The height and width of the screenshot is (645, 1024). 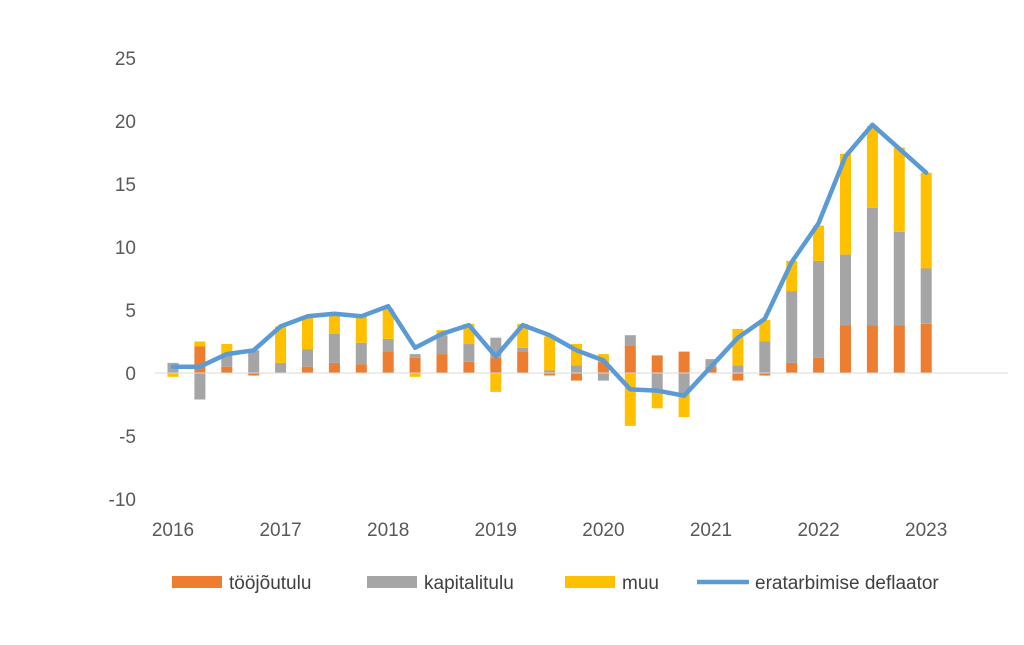 I want to click on x-tick-label: 2016, so click(x=173, y=530).